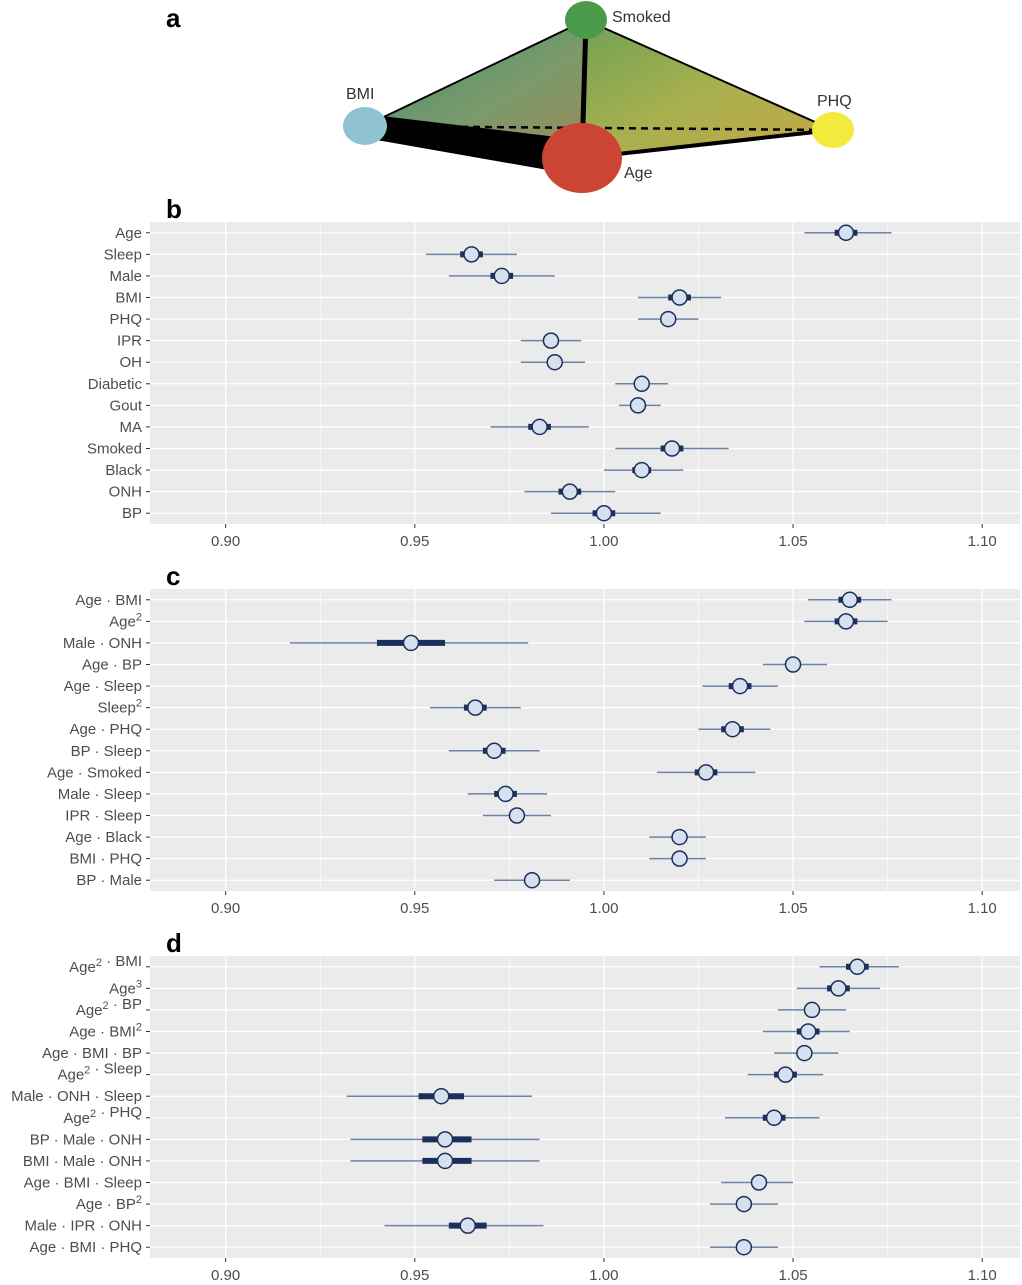 This screenshot has height=1285, width=1022. What do you see at coordinates (125, 276) in the screenshot?
I see `row-label: Male` at bounding box center [125, 276].